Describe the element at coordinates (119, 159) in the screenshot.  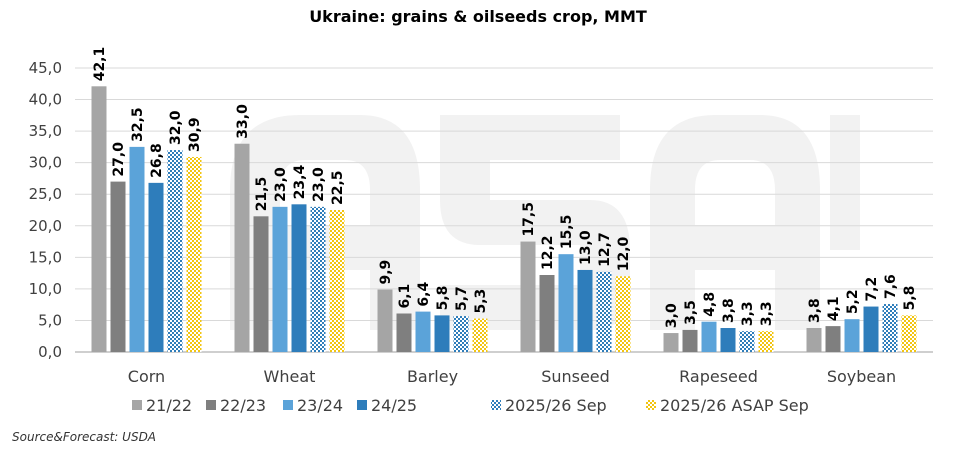
I see `data-label: 27,0` at that location.